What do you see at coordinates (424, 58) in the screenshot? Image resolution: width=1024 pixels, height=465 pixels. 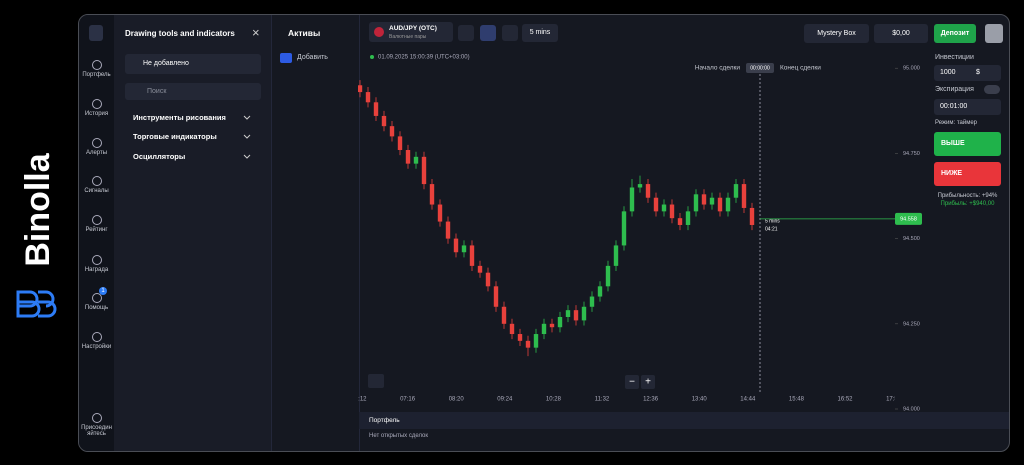 I see `timestamp: 01.09.2025 15:00:39 (UTC+03:00)` at bounding box center [424, 58].